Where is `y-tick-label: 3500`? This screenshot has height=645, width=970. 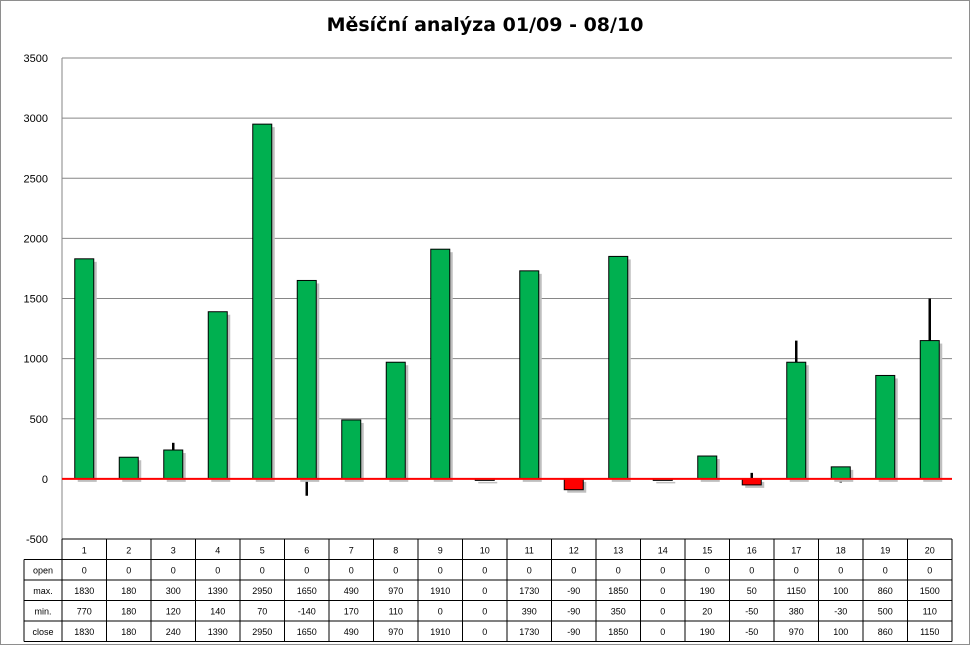
y-tick-label: 3500 is located at coordinates (36, 59).